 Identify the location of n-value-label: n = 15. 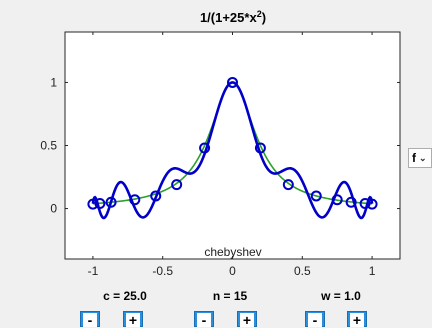
(230, 296).